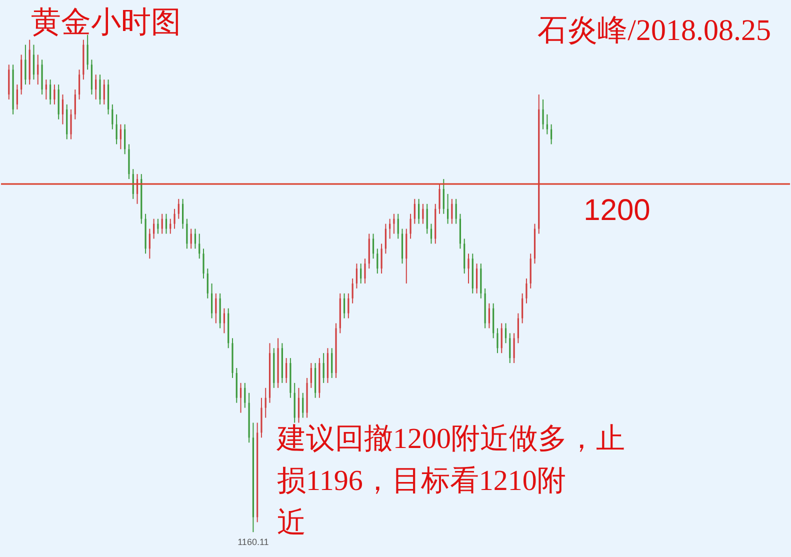  I want to click on chart-title: 黄金小时图, so click(106, 22).